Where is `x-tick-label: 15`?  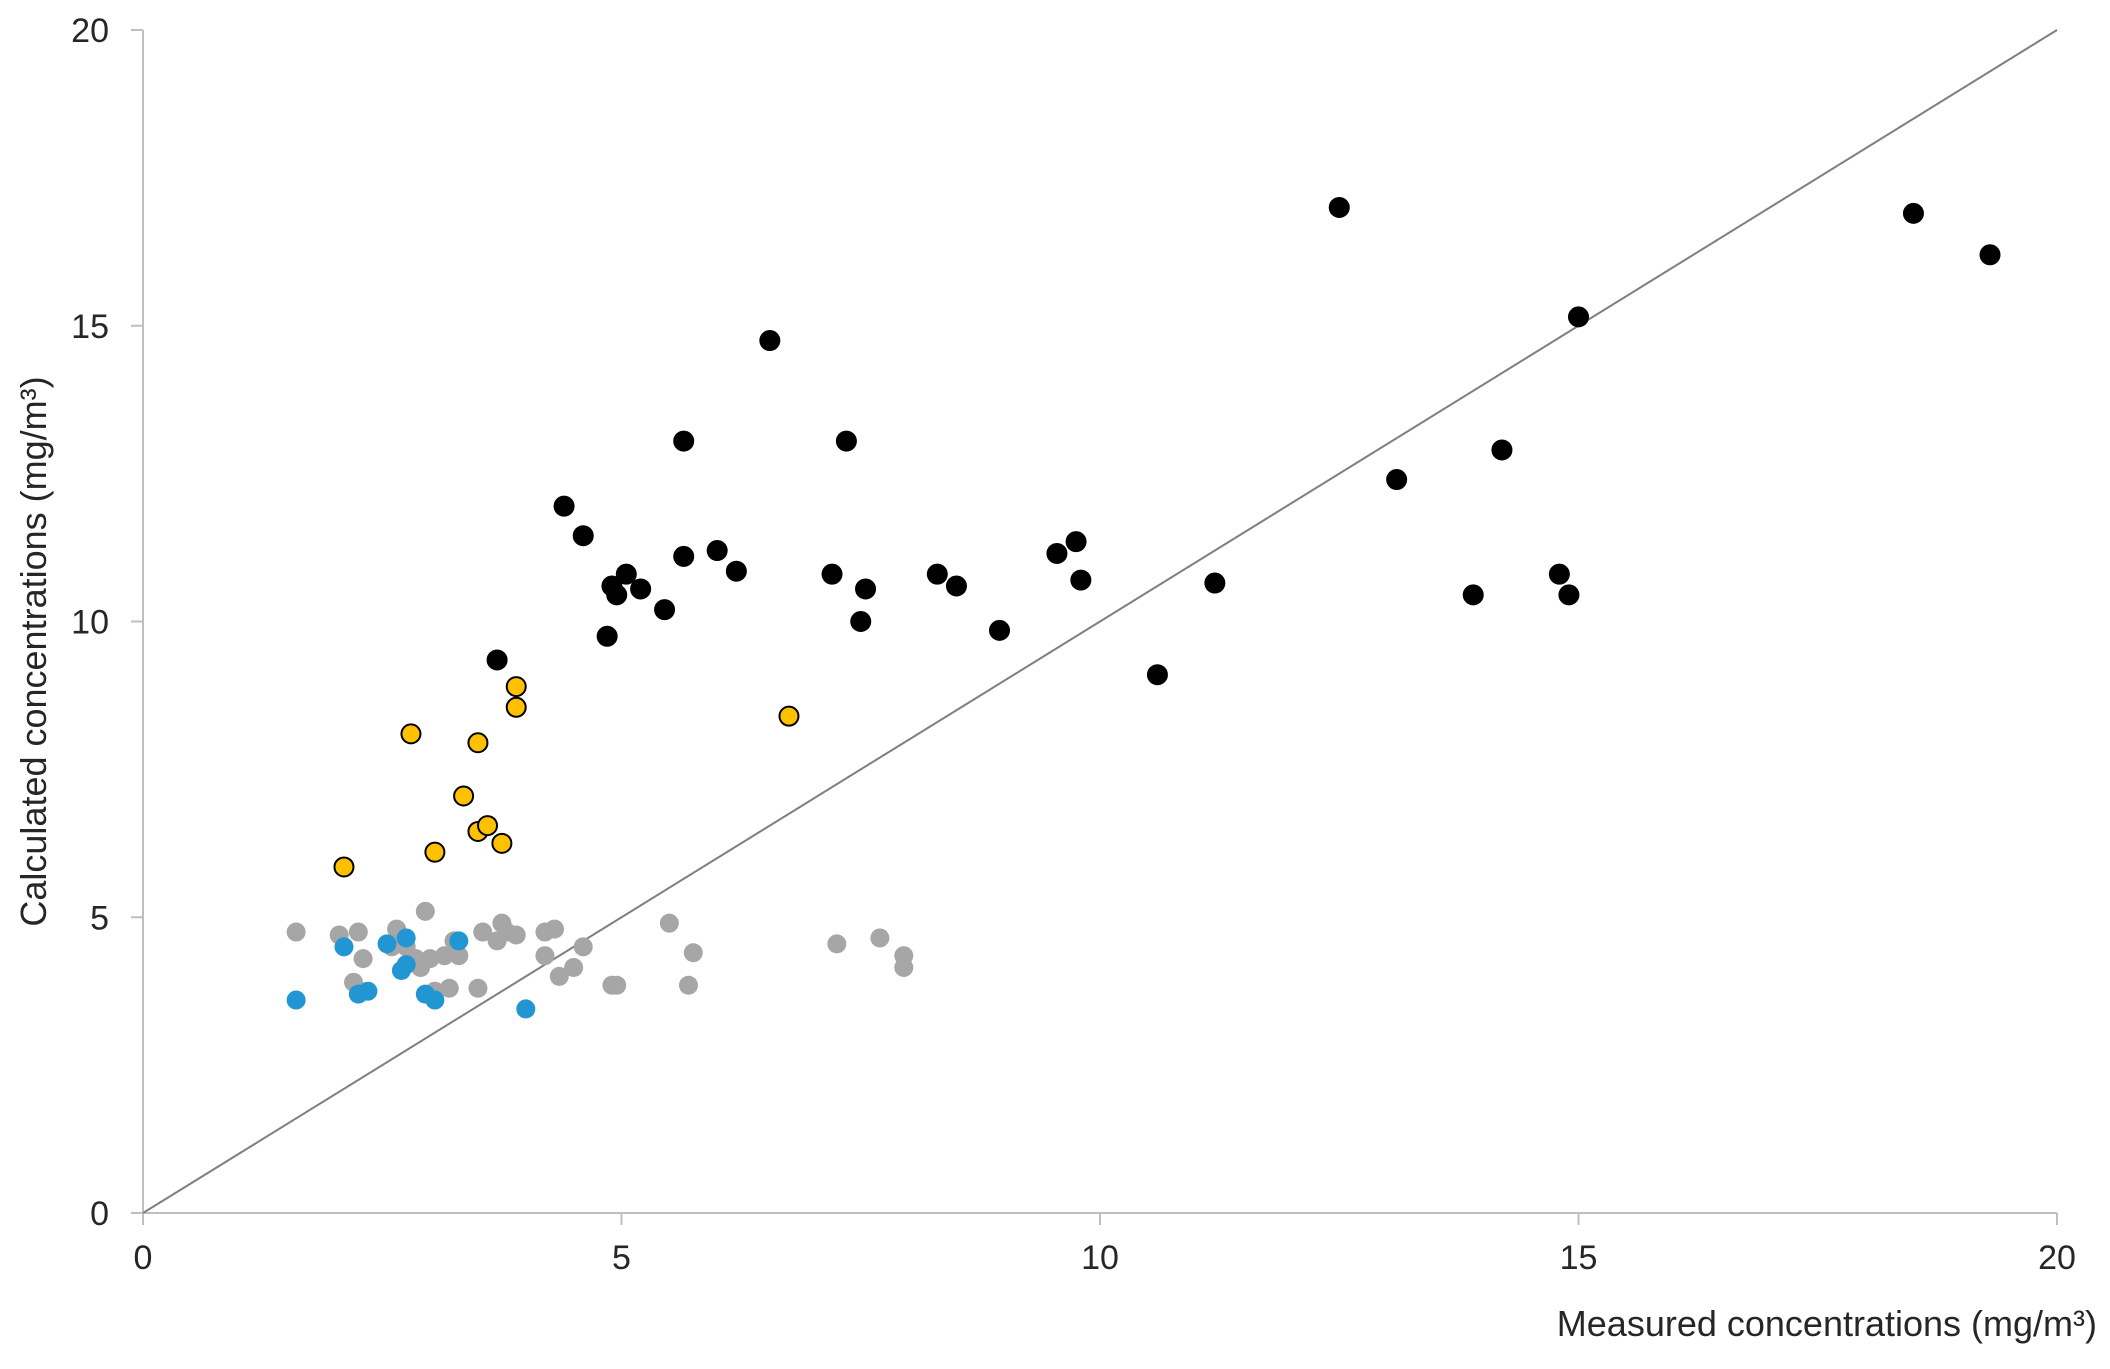 x-tick-label: 15 is located at coordinates (1579, 1258).